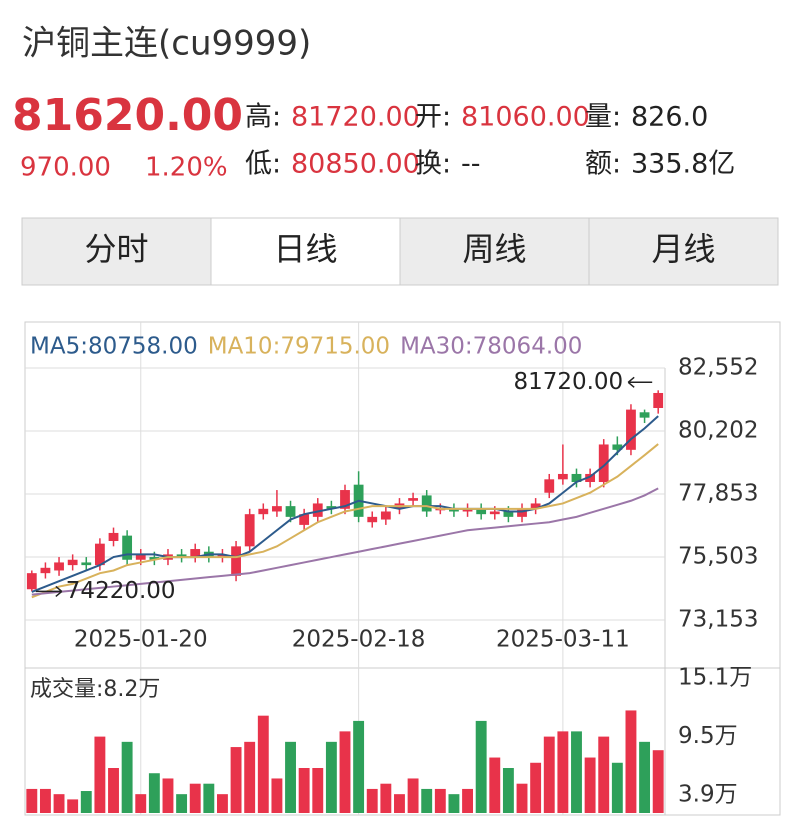 The height and width of the screenshot is (829, 800). I want to click on stat-label: 额:, so click(603, 164).